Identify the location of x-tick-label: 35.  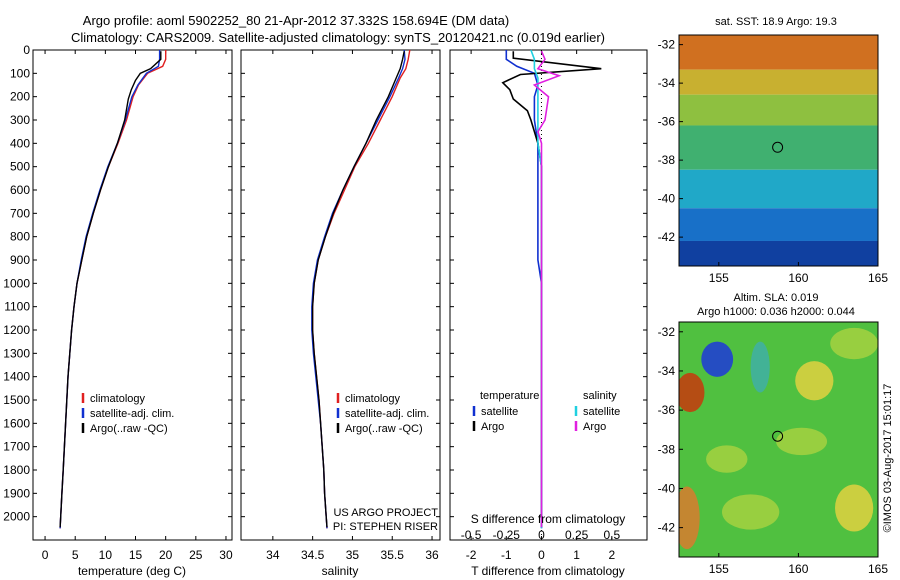
(353, 555).